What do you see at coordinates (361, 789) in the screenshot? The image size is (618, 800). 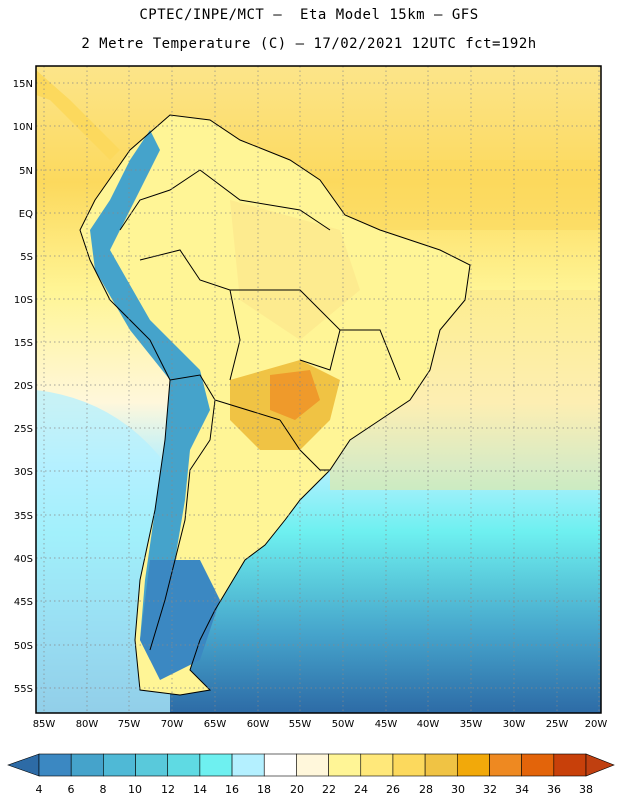 I see `colorbar-label: 24` at bounding box center [361, 789].